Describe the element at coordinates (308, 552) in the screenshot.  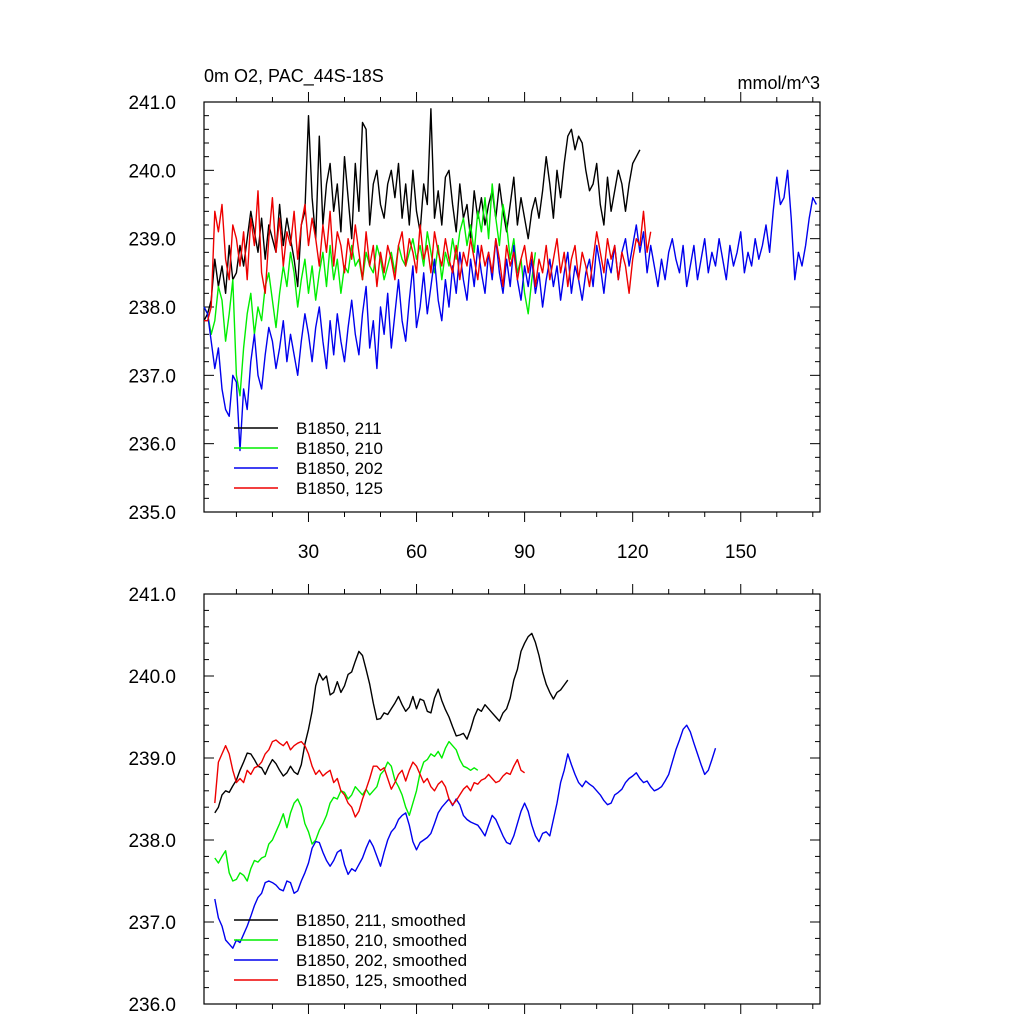
I see `x-tick-label: 30` at that location.